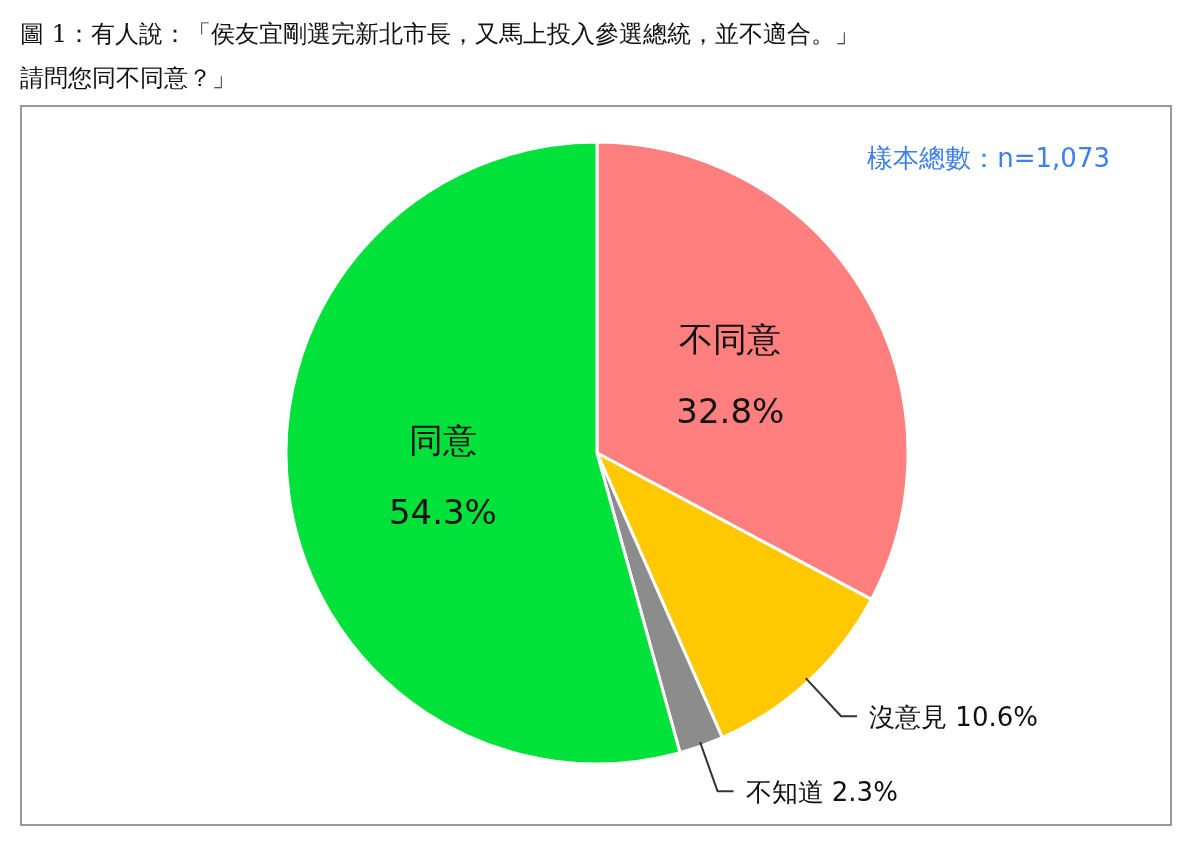 The image size is (1200, 851). Describe the element at coordinates (953, 717) in the screenshot. I see `slice-label: 沒意見 10.6%` at that location.